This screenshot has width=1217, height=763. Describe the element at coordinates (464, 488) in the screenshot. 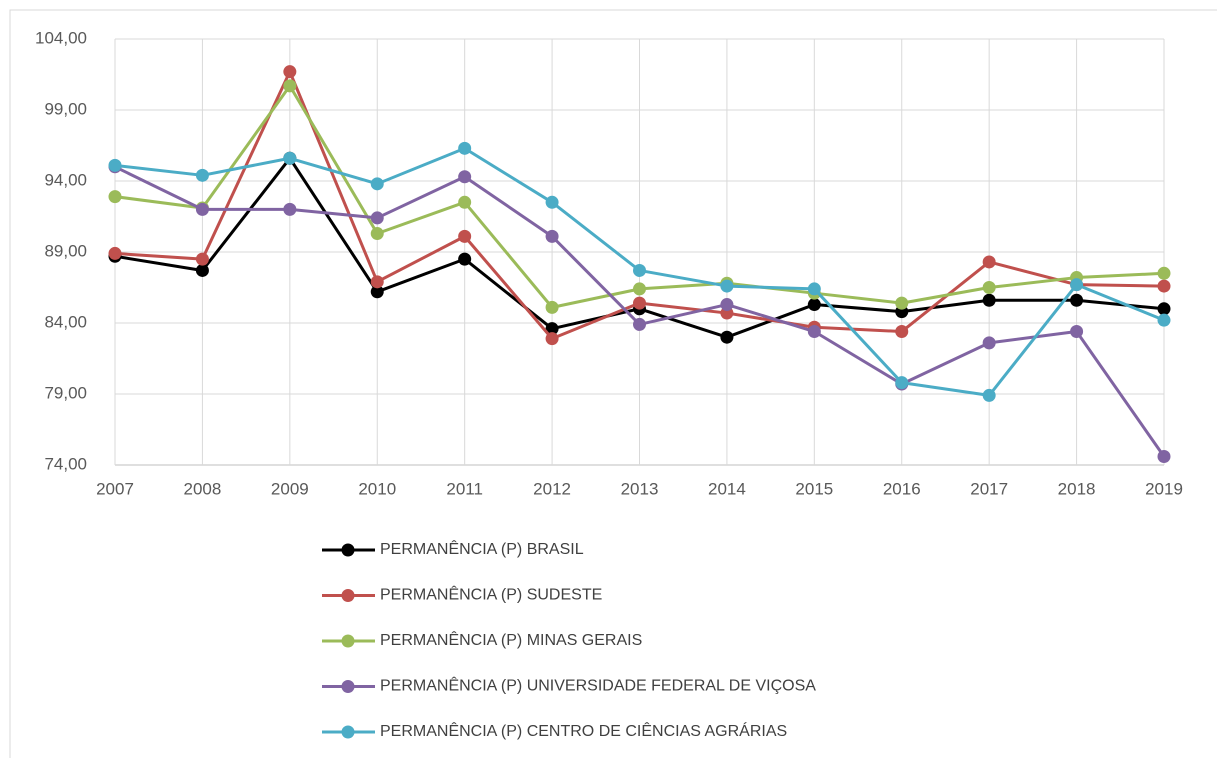

I see `x-tick-label: 2011` at that location.